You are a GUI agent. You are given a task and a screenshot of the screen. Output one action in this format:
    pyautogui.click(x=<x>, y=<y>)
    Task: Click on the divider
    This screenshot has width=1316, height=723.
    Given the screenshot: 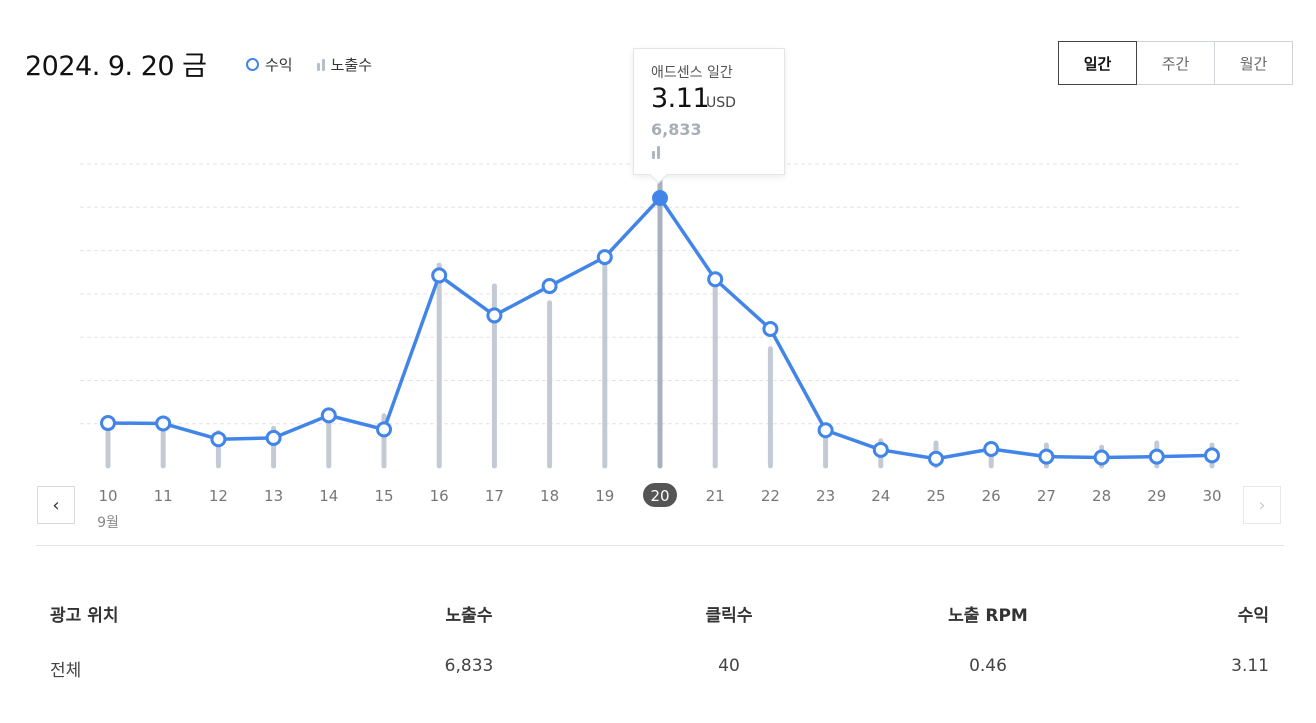 What is the action you would take?
    pyautogui.click(x=660, y=545)
    